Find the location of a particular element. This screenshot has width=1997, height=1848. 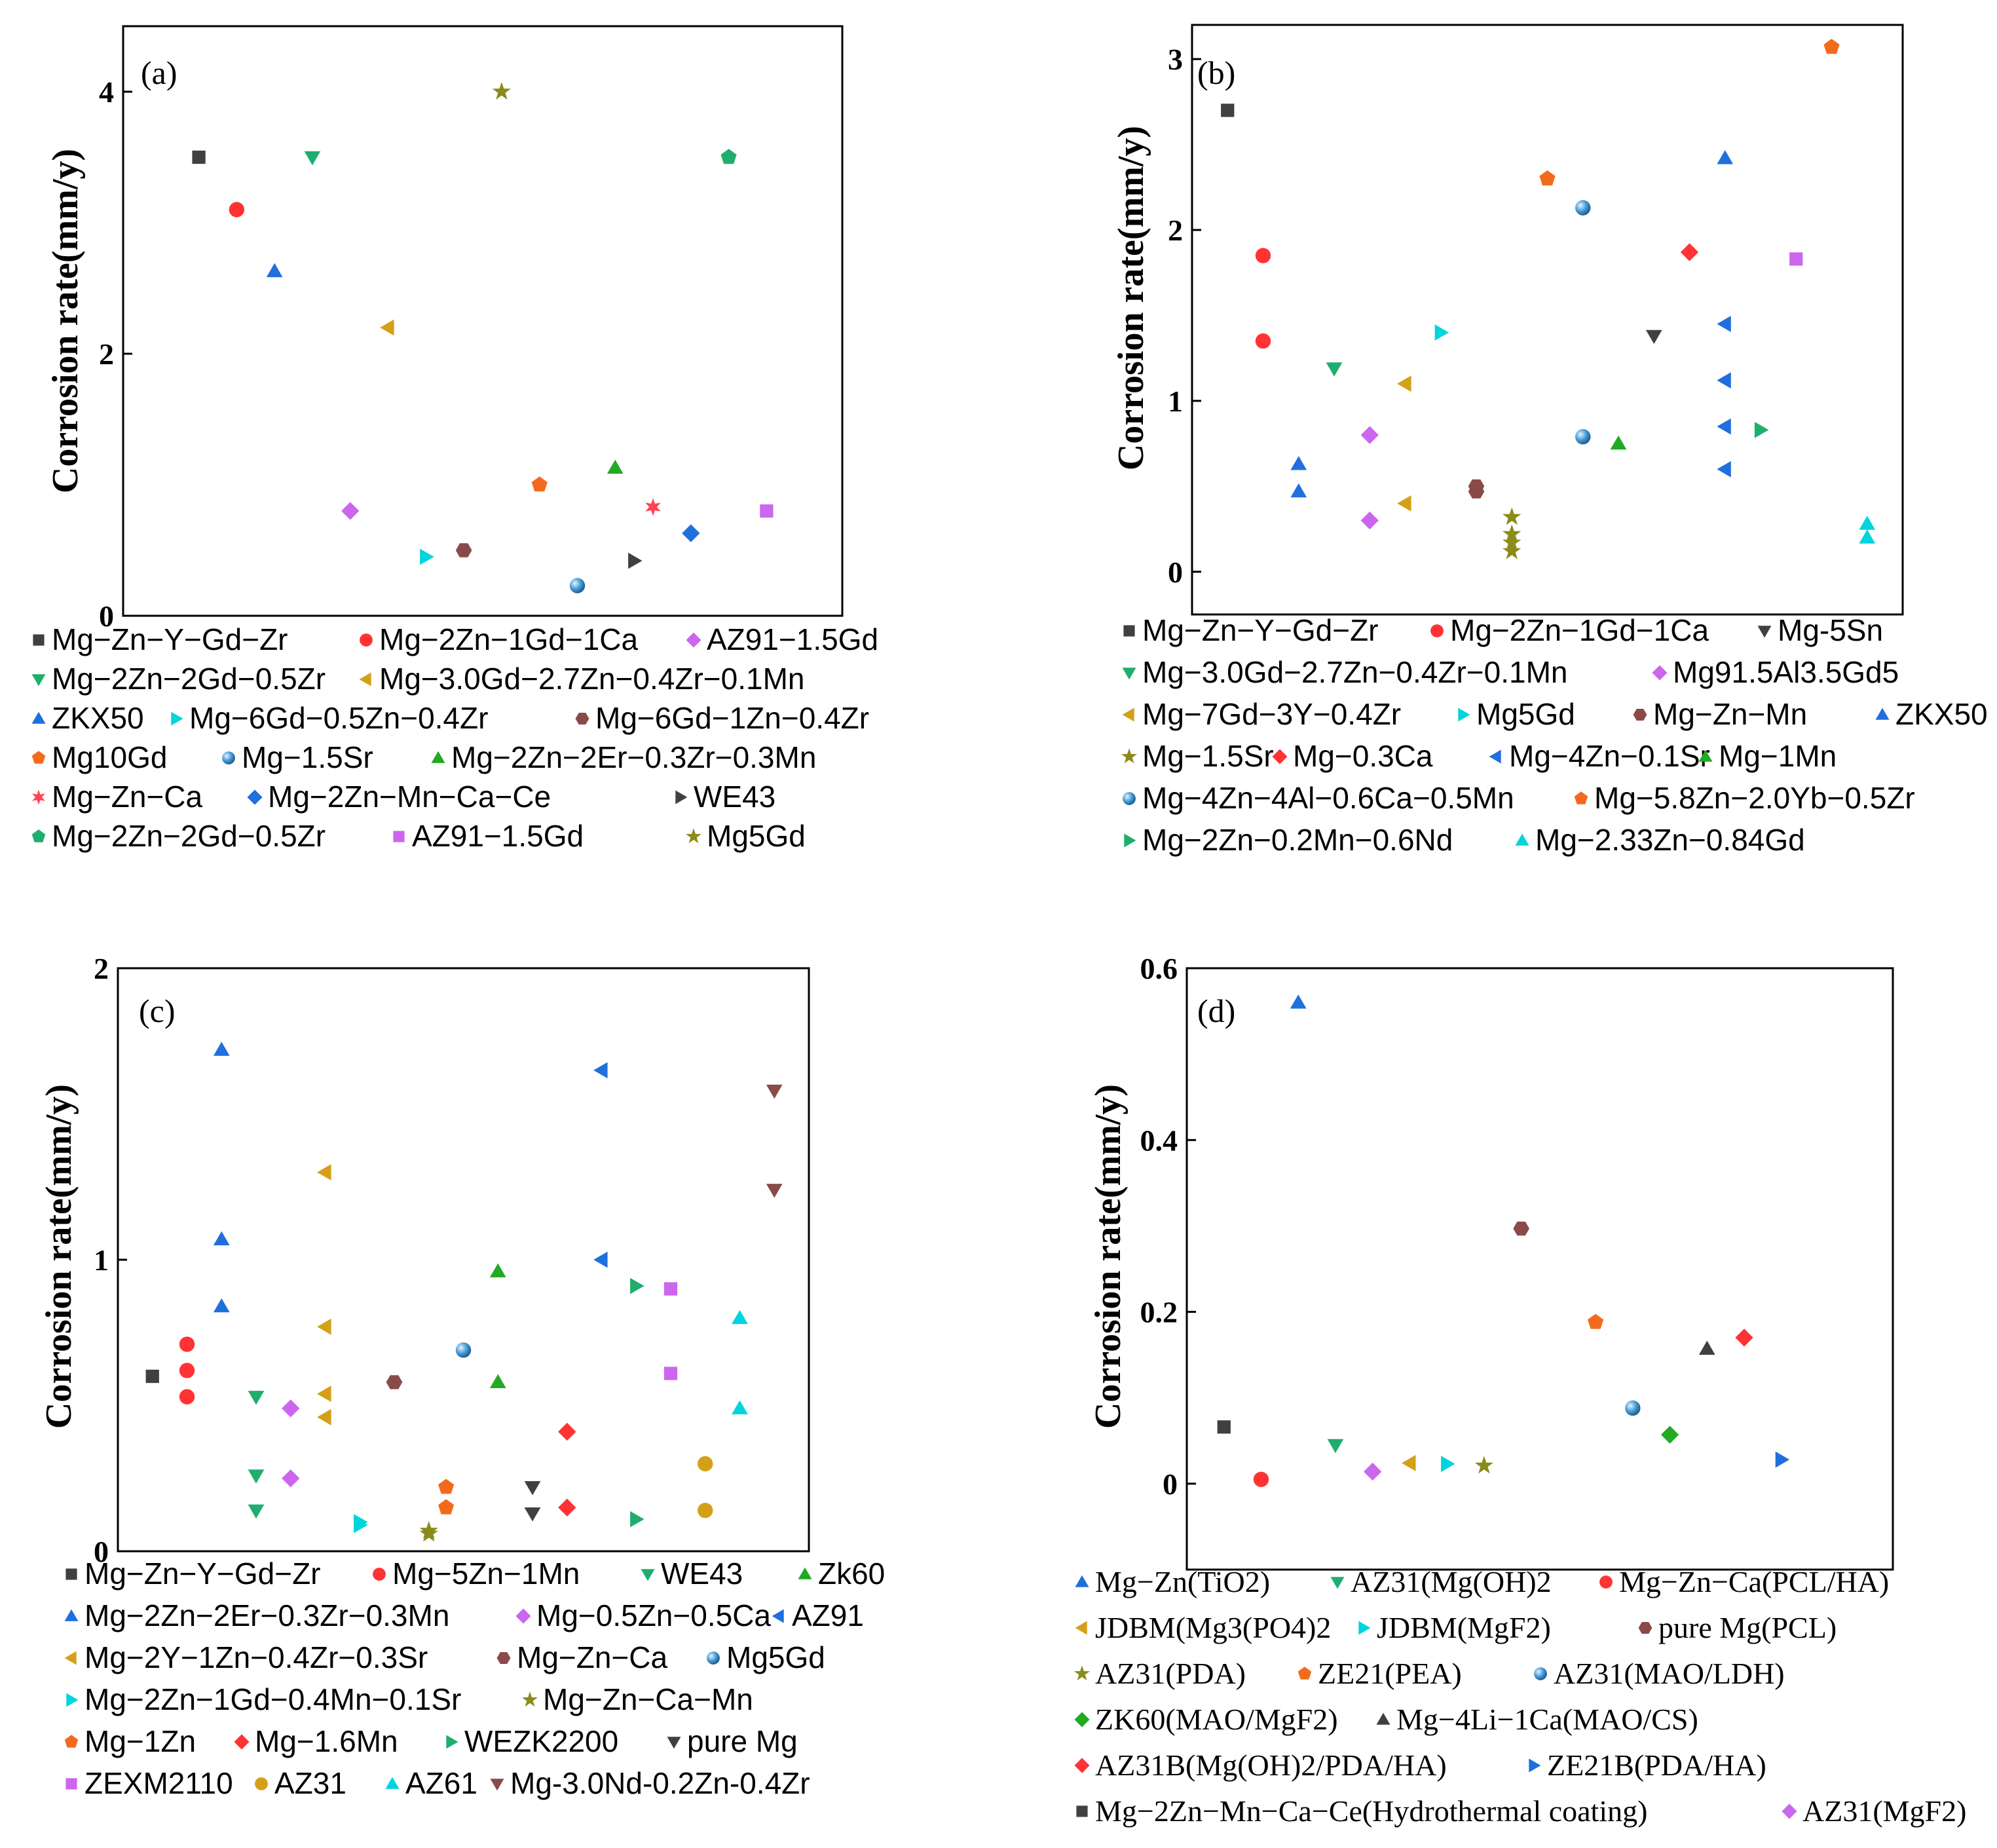

legend-label: AZ31(Mg(OH)2 is located at coordinates (1451, 1582).